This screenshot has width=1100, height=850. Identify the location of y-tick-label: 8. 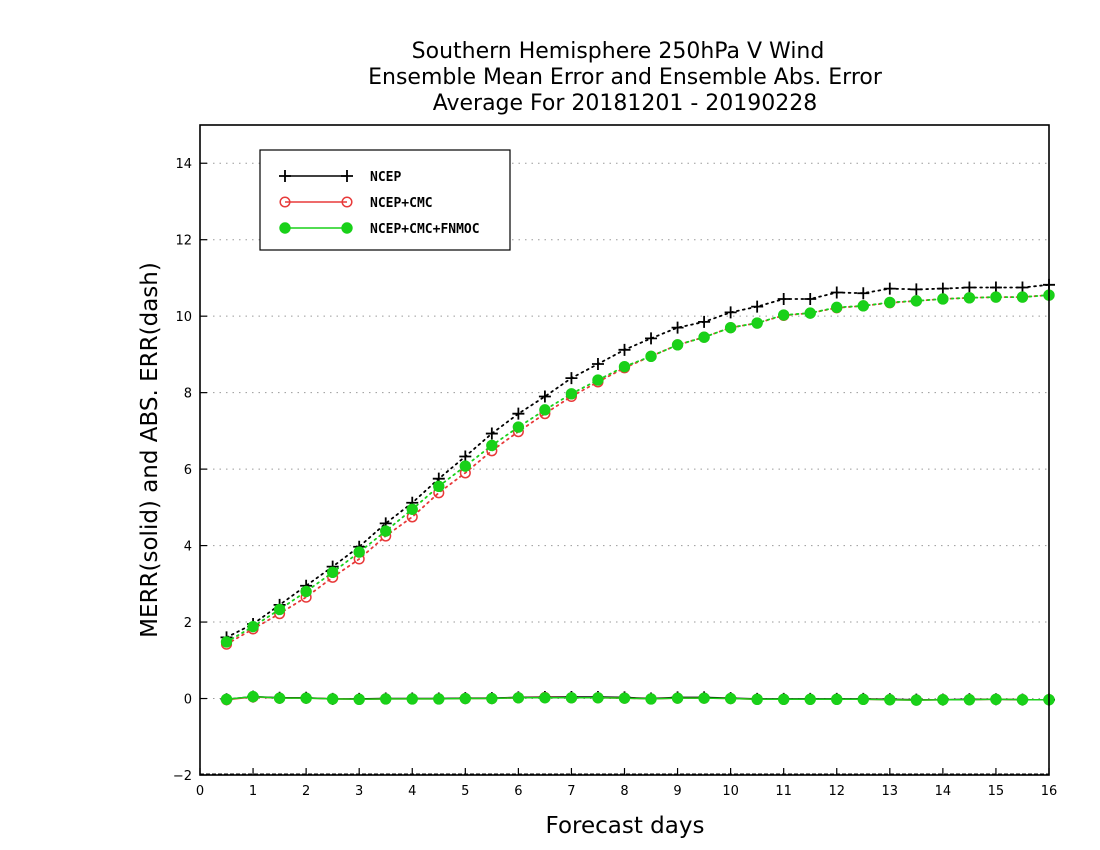
(188, 394).